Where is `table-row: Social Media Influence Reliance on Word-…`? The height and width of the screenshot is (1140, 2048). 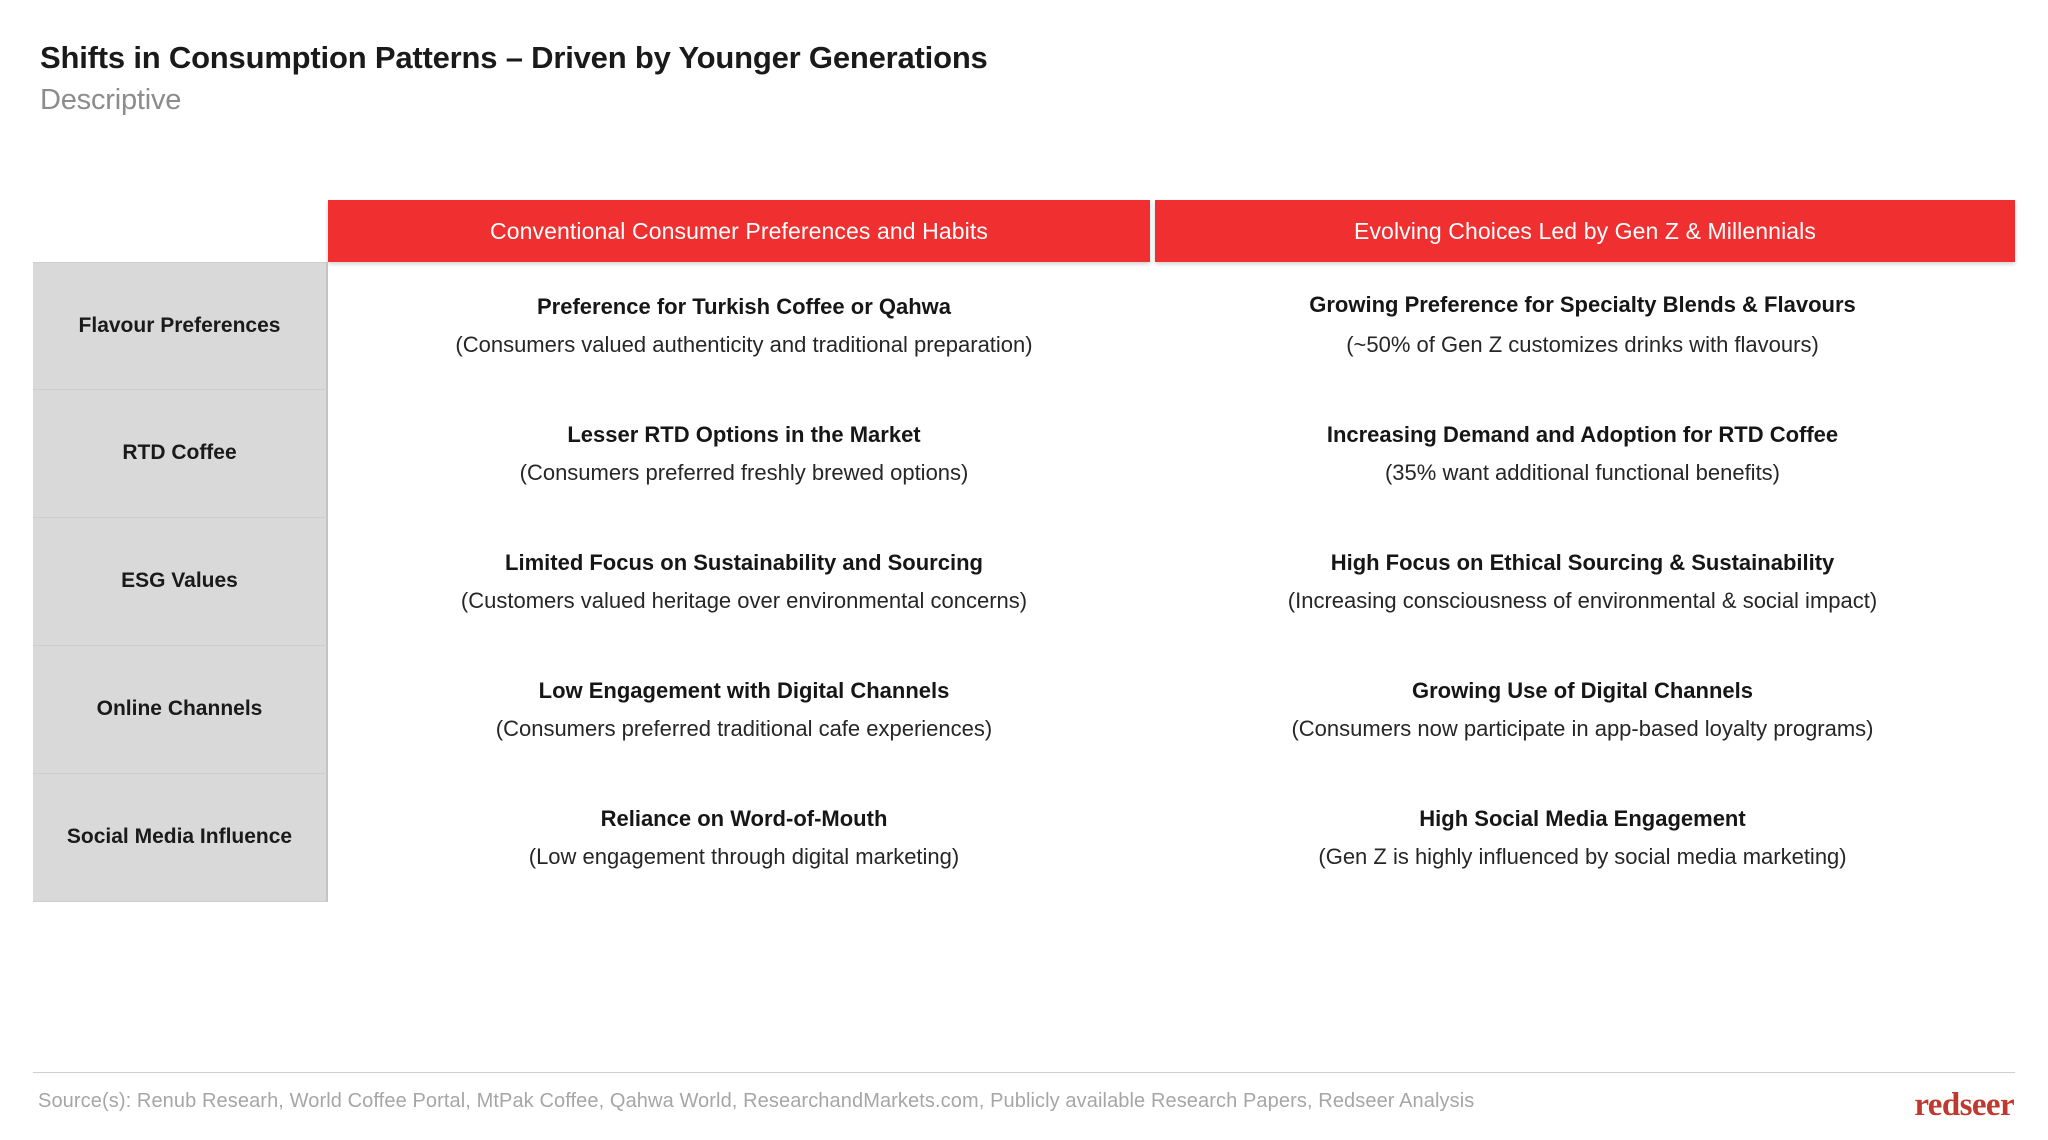
table-row: Social Media Influence Reliance on Word-… is located at coordinates (1024, 838).